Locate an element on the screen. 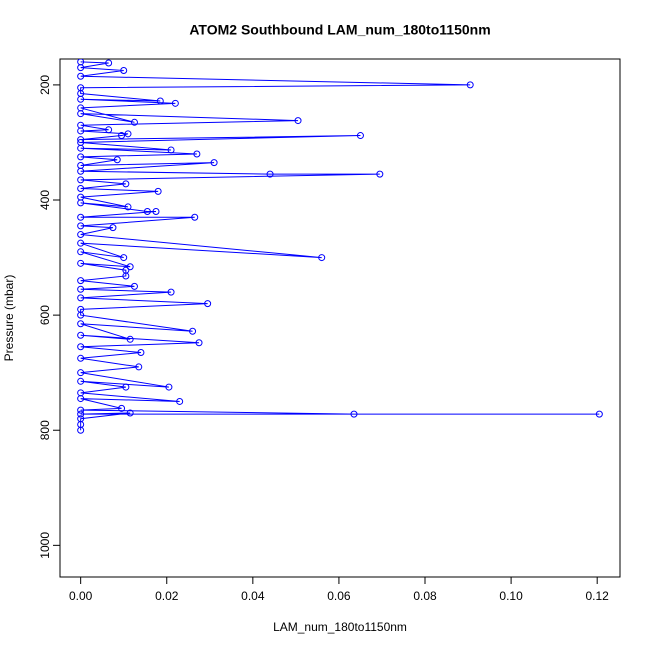 This screenshot has height=650, width=650. x-tick-label: 0.06 is located at coordinates (339, 596).